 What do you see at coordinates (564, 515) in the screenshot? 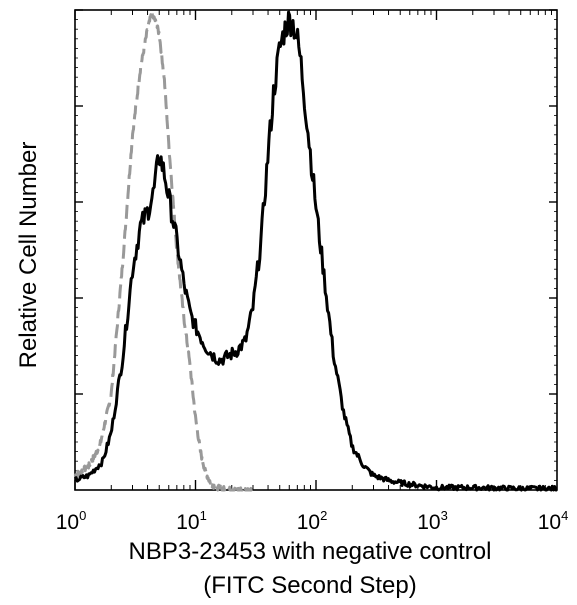
I see `x-tick-label-exponent: 4` at bounding box center [564, 515].